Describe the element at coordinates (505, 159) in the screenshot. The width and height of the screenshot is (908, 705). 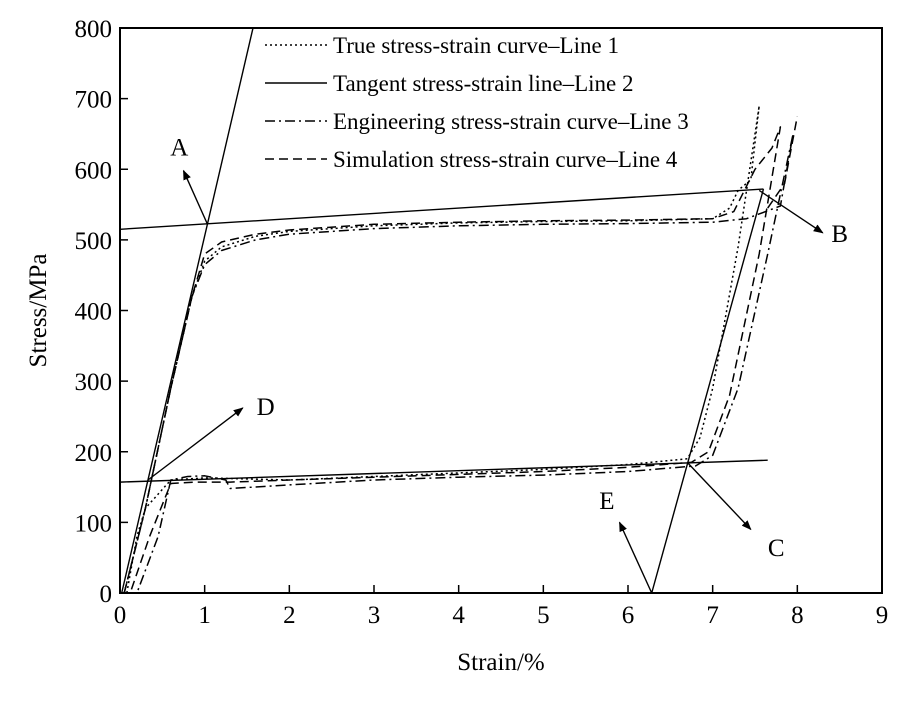
I see `legend-label: Simulation stress-strain curve–Line 4` at that location.